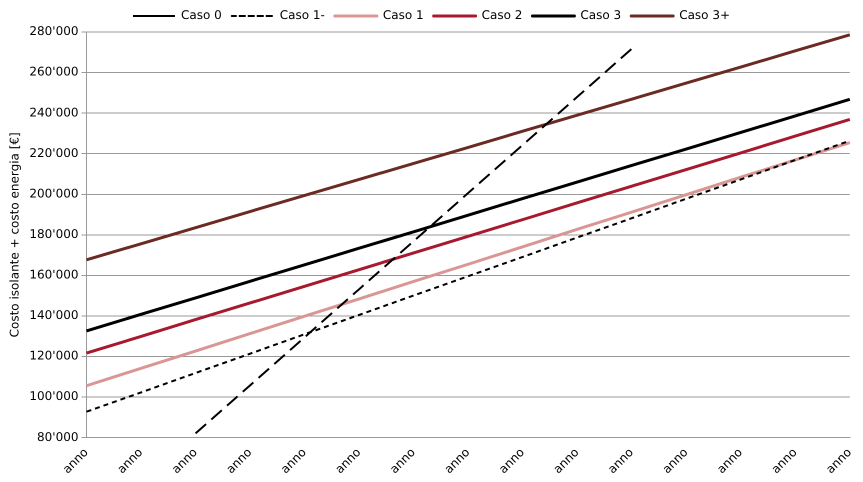  What do you see at coordinates (54, 233) in the screenshot?
I see `y-tick-label: 180'000` at bounding box center [54, 233].